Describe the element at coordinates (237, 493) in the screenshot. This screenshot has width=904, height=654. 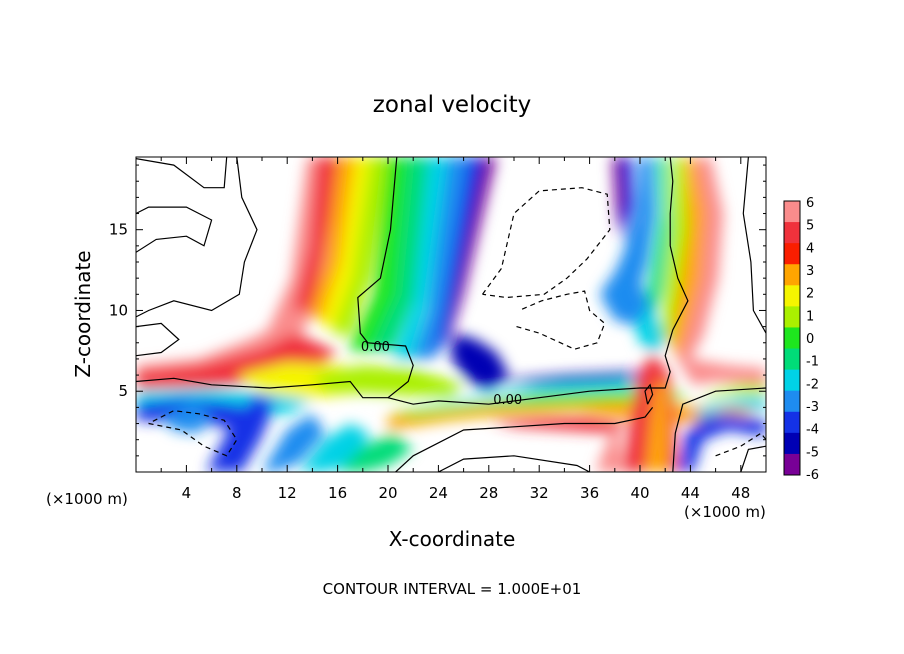
I see `x-tick-label: 8` at that location.